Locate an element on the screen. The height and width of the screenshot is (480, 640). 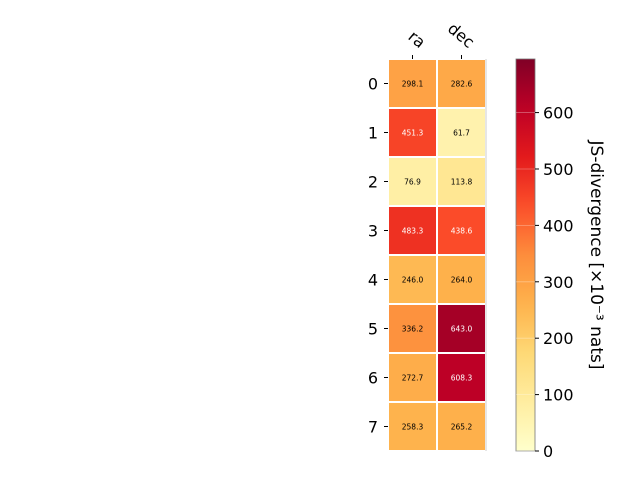
cell-value-label: 336.2 is located at coordinates (413, 329).